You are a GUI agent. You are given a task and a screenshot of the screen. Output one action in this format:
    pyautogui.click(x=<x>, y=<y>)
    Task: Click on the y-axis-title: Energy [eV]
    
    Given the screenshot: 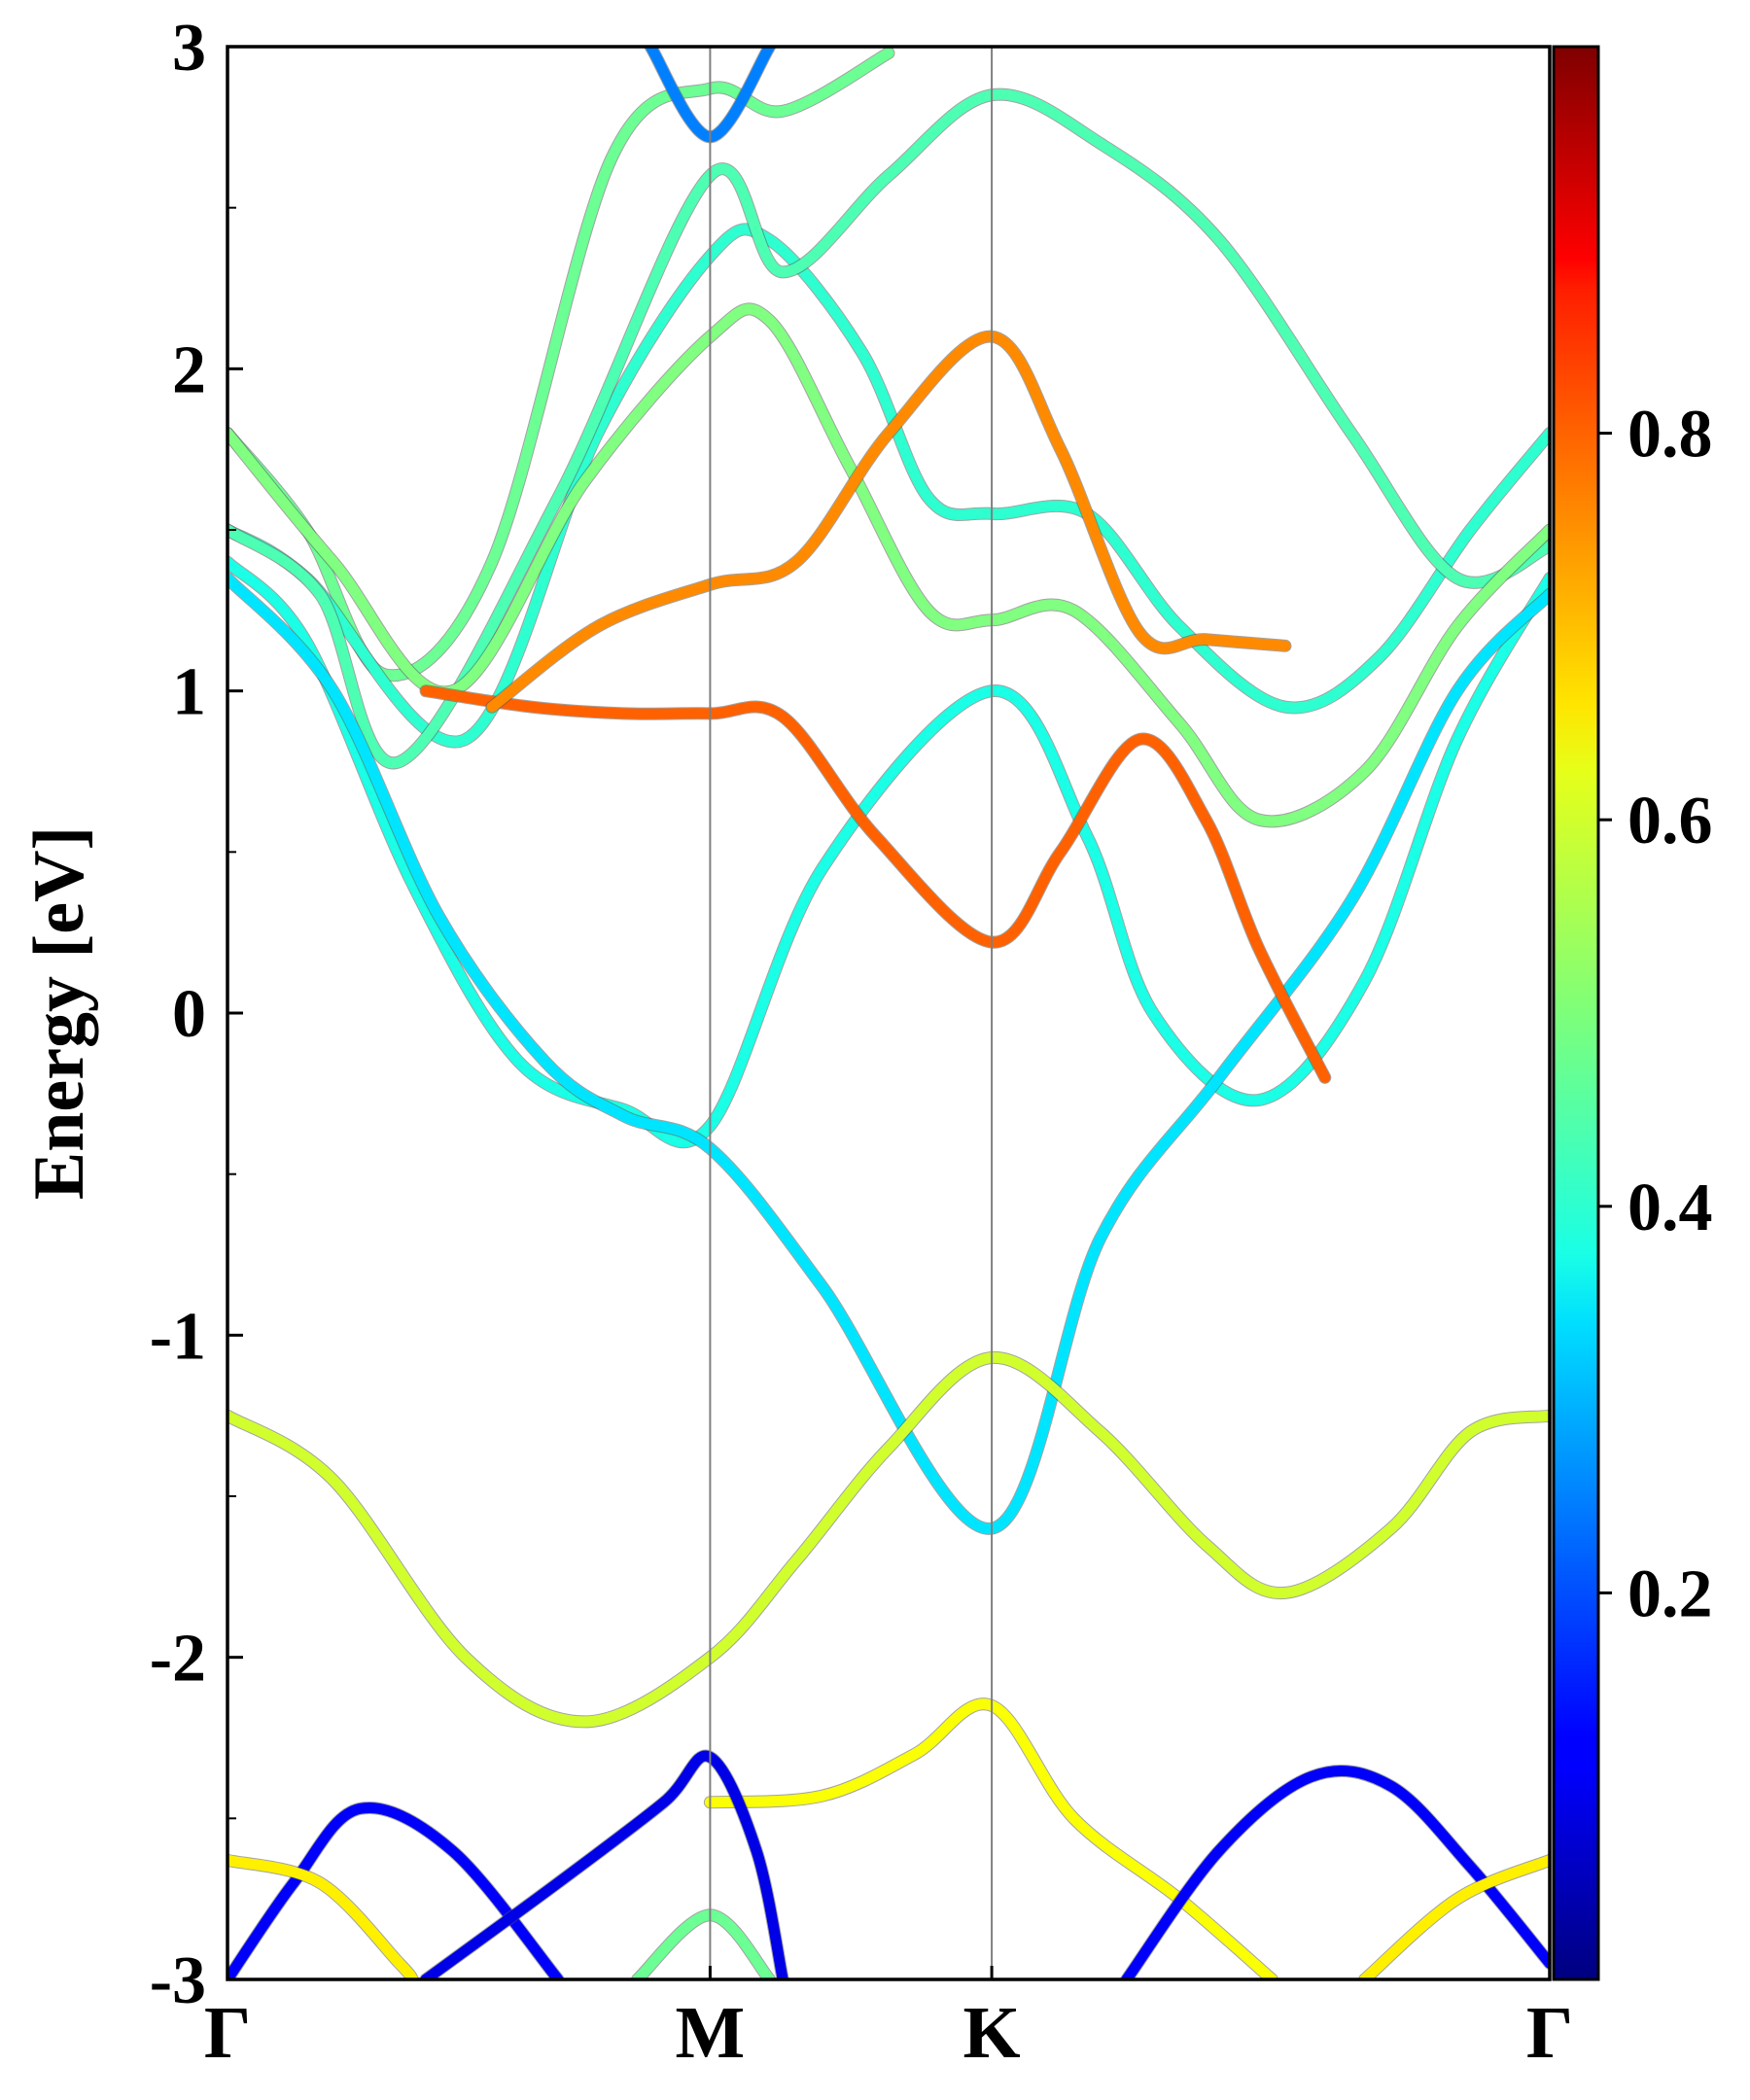 What is the action you would take?
    pyautogui.click(x=59, y=1013)
    